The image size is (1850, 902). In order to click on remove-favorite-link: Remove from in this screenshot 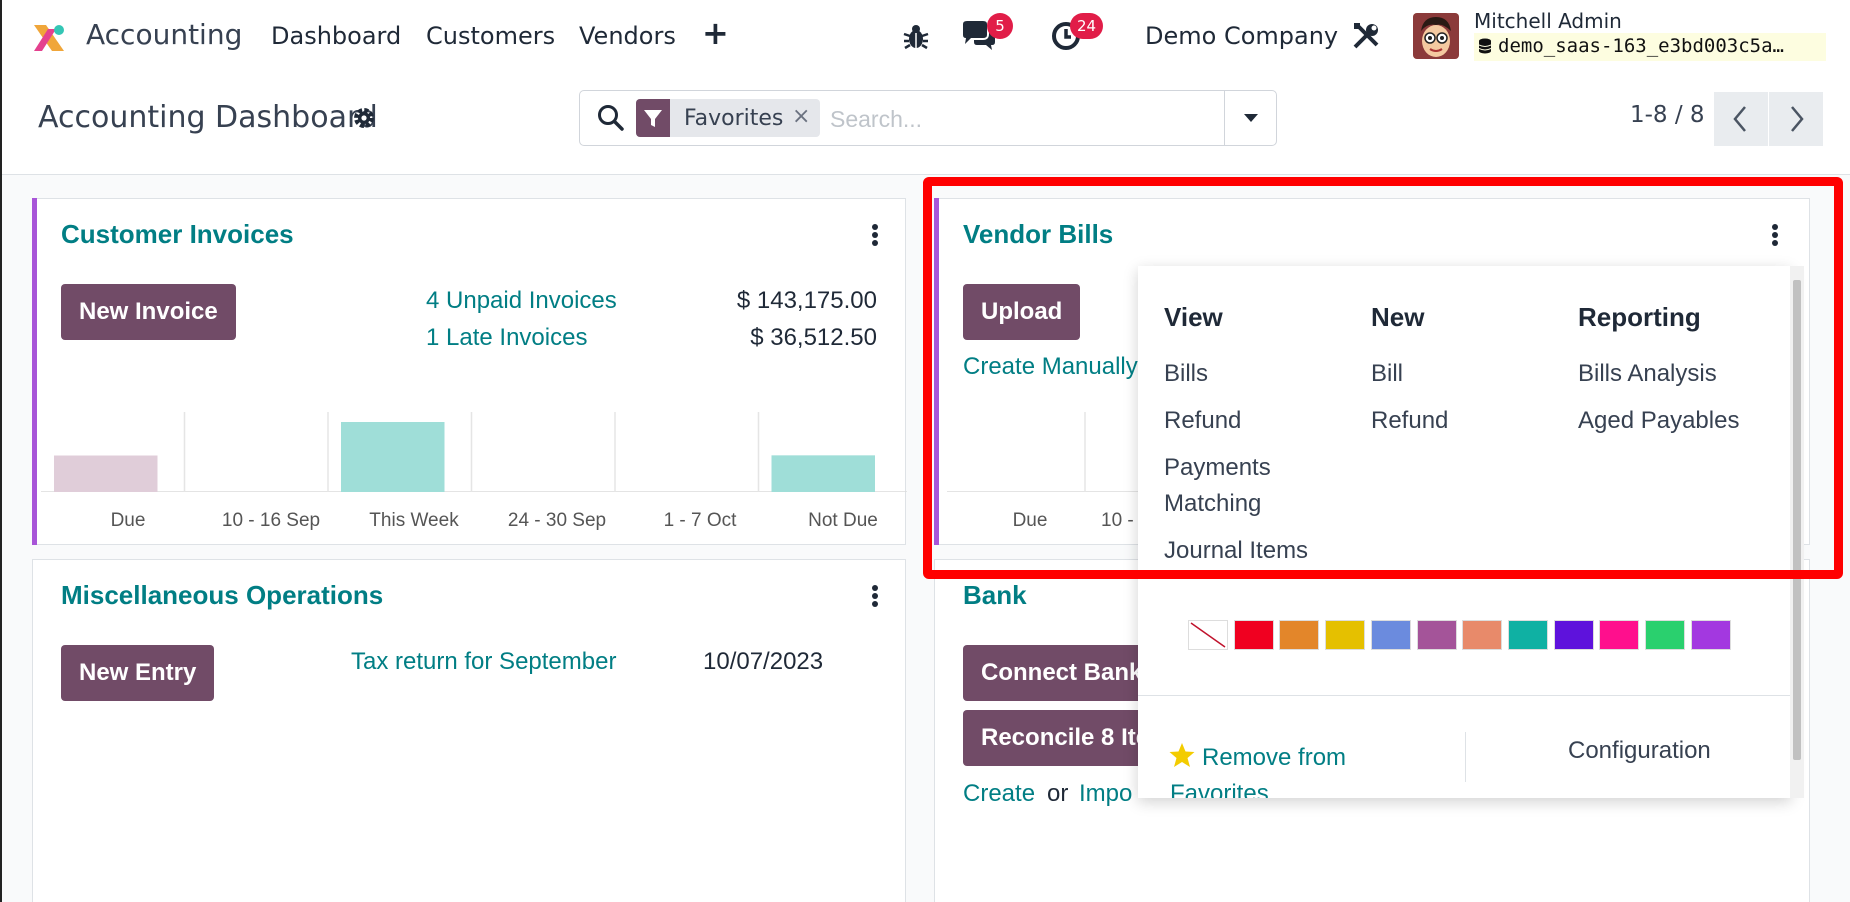, I will do `click(1274, 757)`.